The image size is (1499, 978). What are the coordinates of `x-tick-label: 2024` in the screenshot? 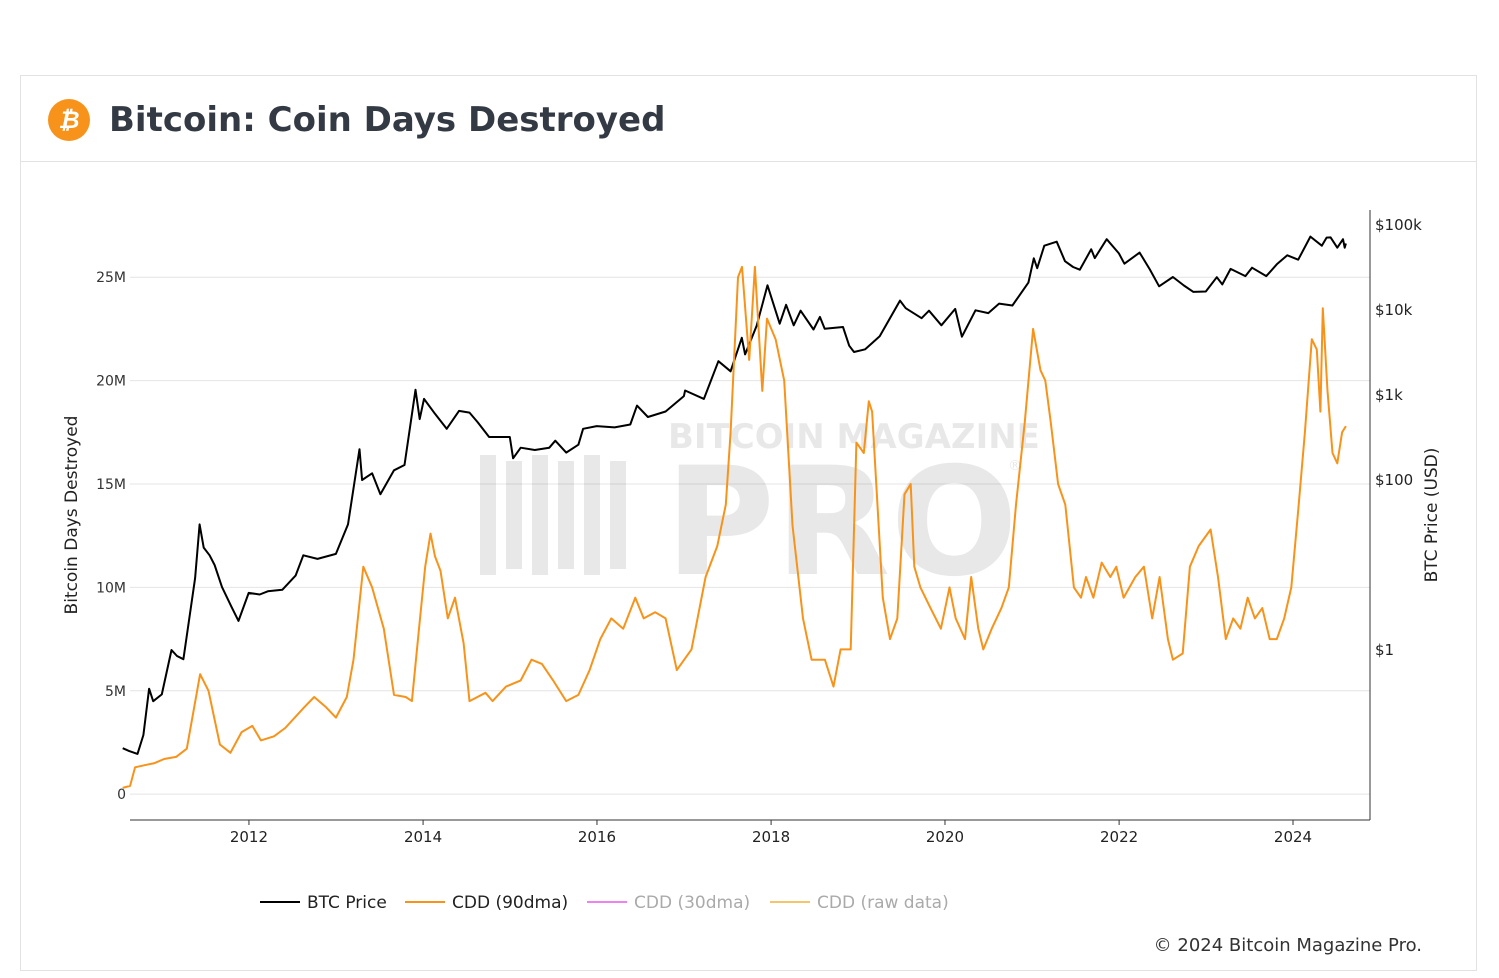 It's located at (1293, 837).